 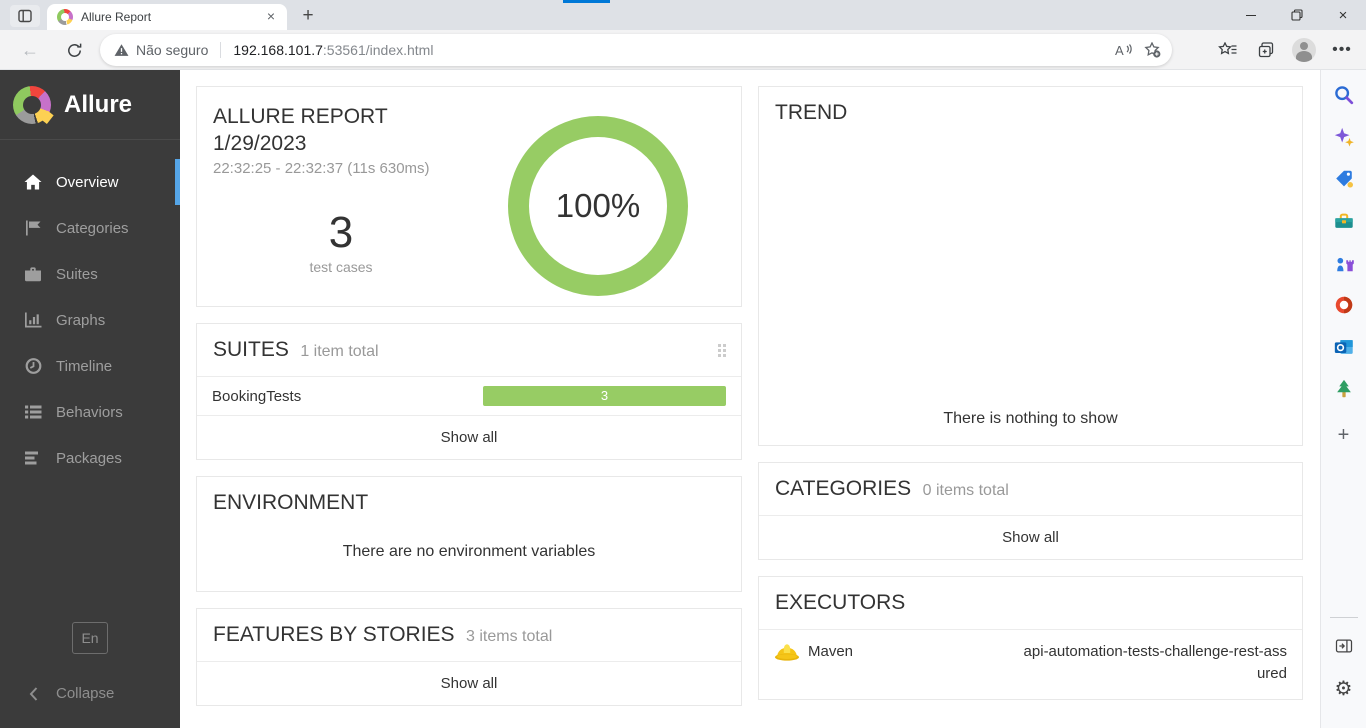 I want to click on refresh-icon, so click(x=74, y=50).